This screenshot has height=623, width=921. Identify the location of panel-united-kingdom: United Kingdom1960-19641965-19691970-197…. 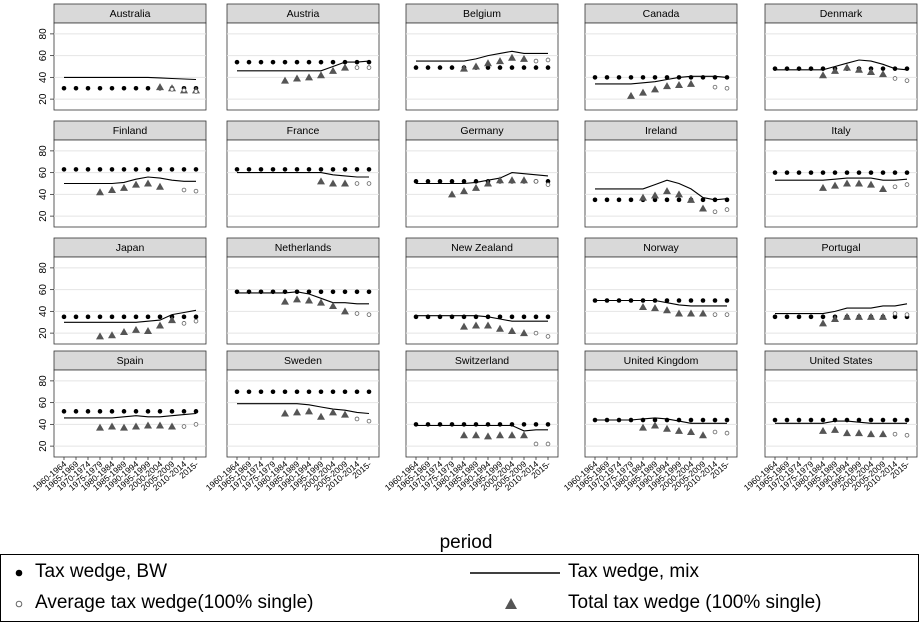
(650, 421).